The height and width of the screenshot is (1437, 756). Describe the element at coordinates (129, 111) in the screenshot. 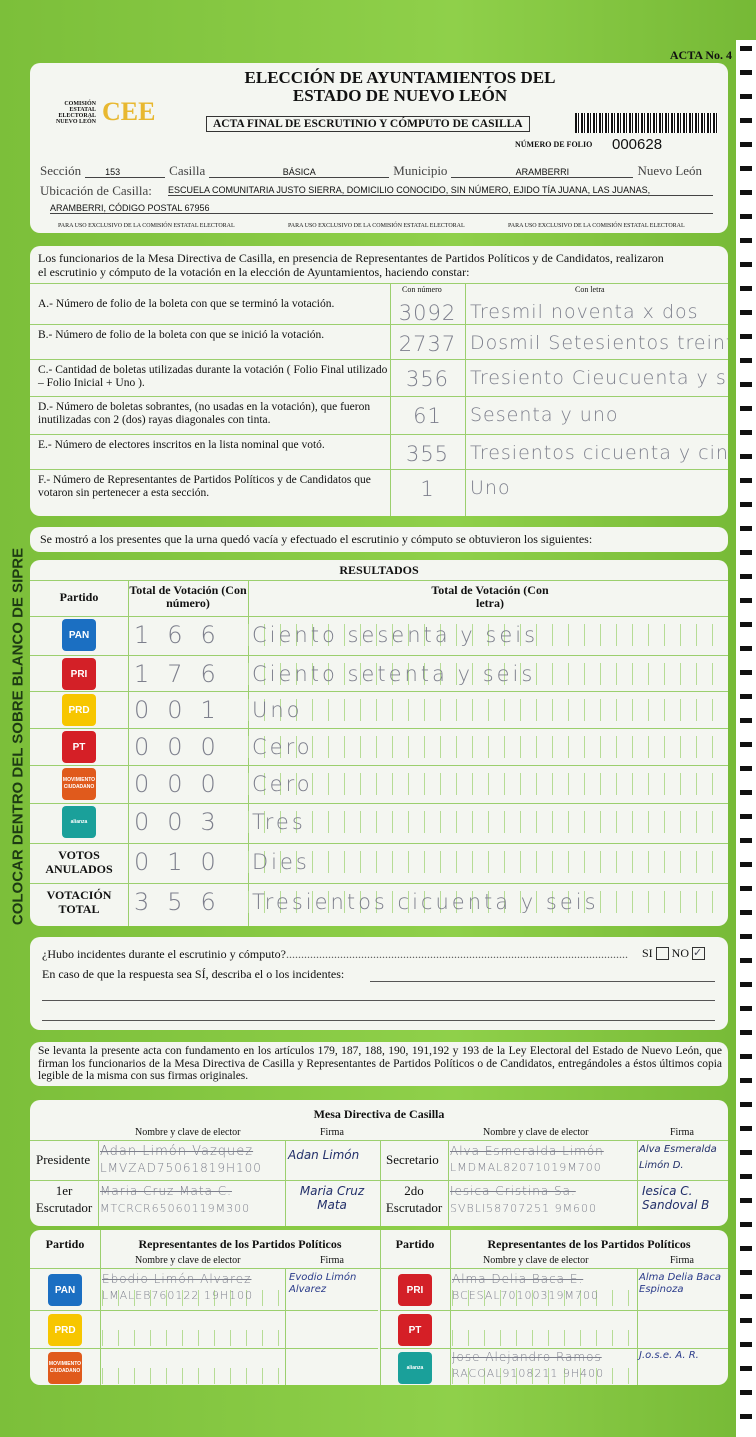

I see `cee-logo: CEE` at that location.